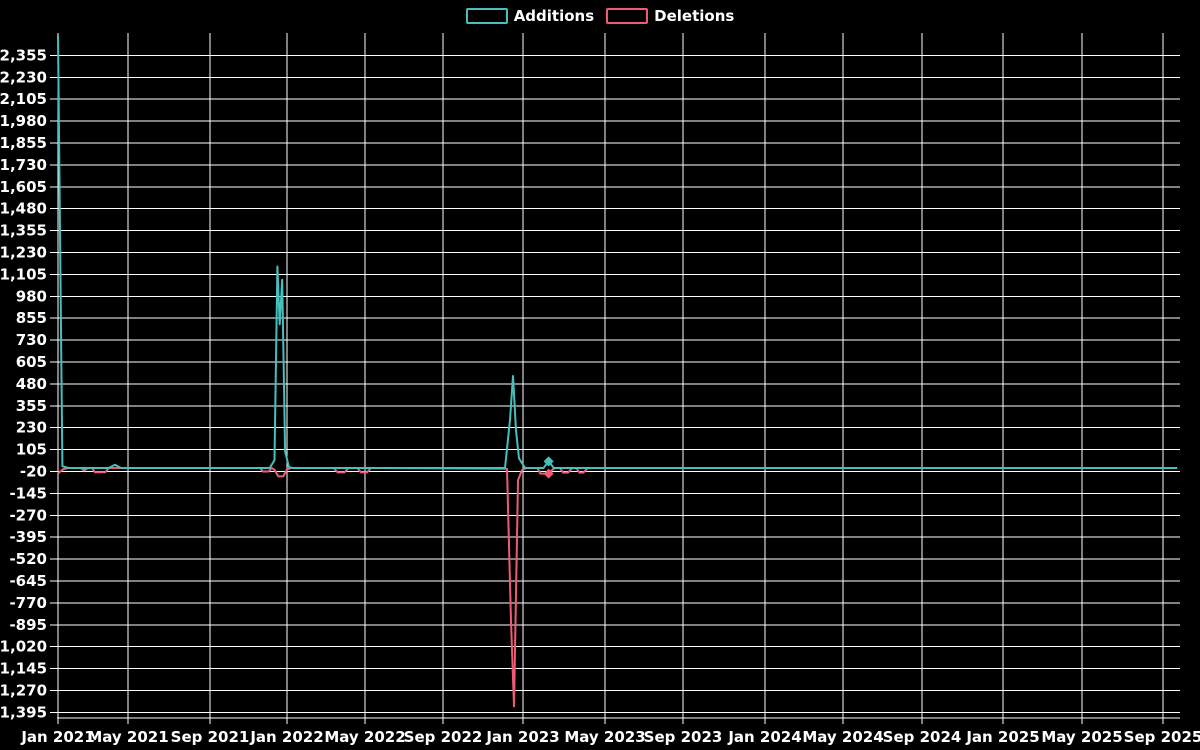  Describe the element at coordinates (548, 461) in the screenshot. I see `additions-marker-icon` at that location.